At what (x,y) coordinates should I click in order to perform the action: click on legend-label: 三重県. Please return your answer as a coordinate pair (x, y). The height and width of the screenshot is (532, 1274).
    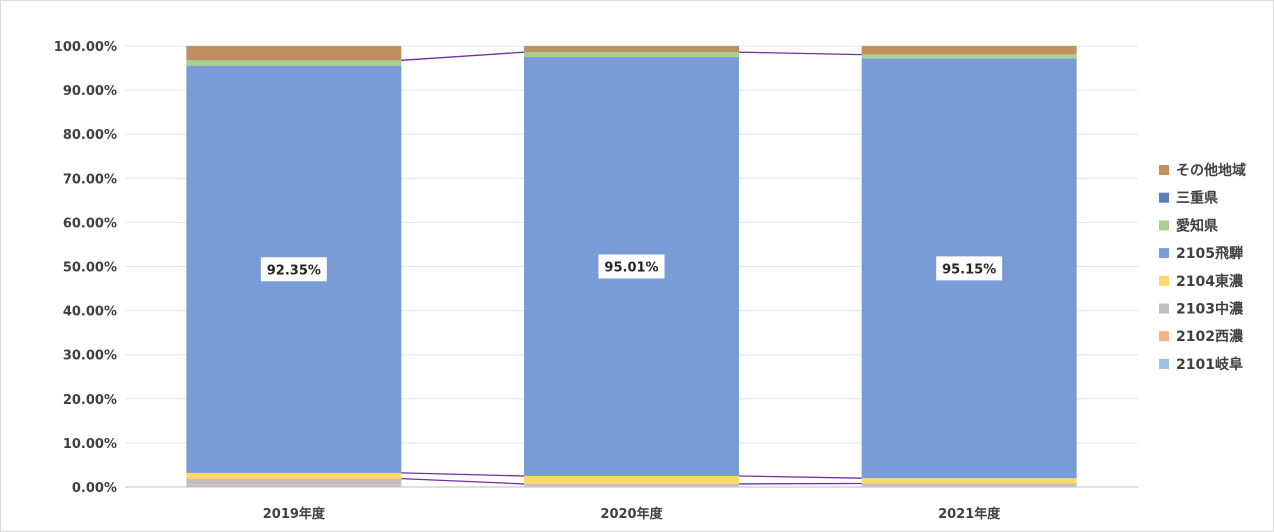
    Looking at the image, I should click on (1197, 198).